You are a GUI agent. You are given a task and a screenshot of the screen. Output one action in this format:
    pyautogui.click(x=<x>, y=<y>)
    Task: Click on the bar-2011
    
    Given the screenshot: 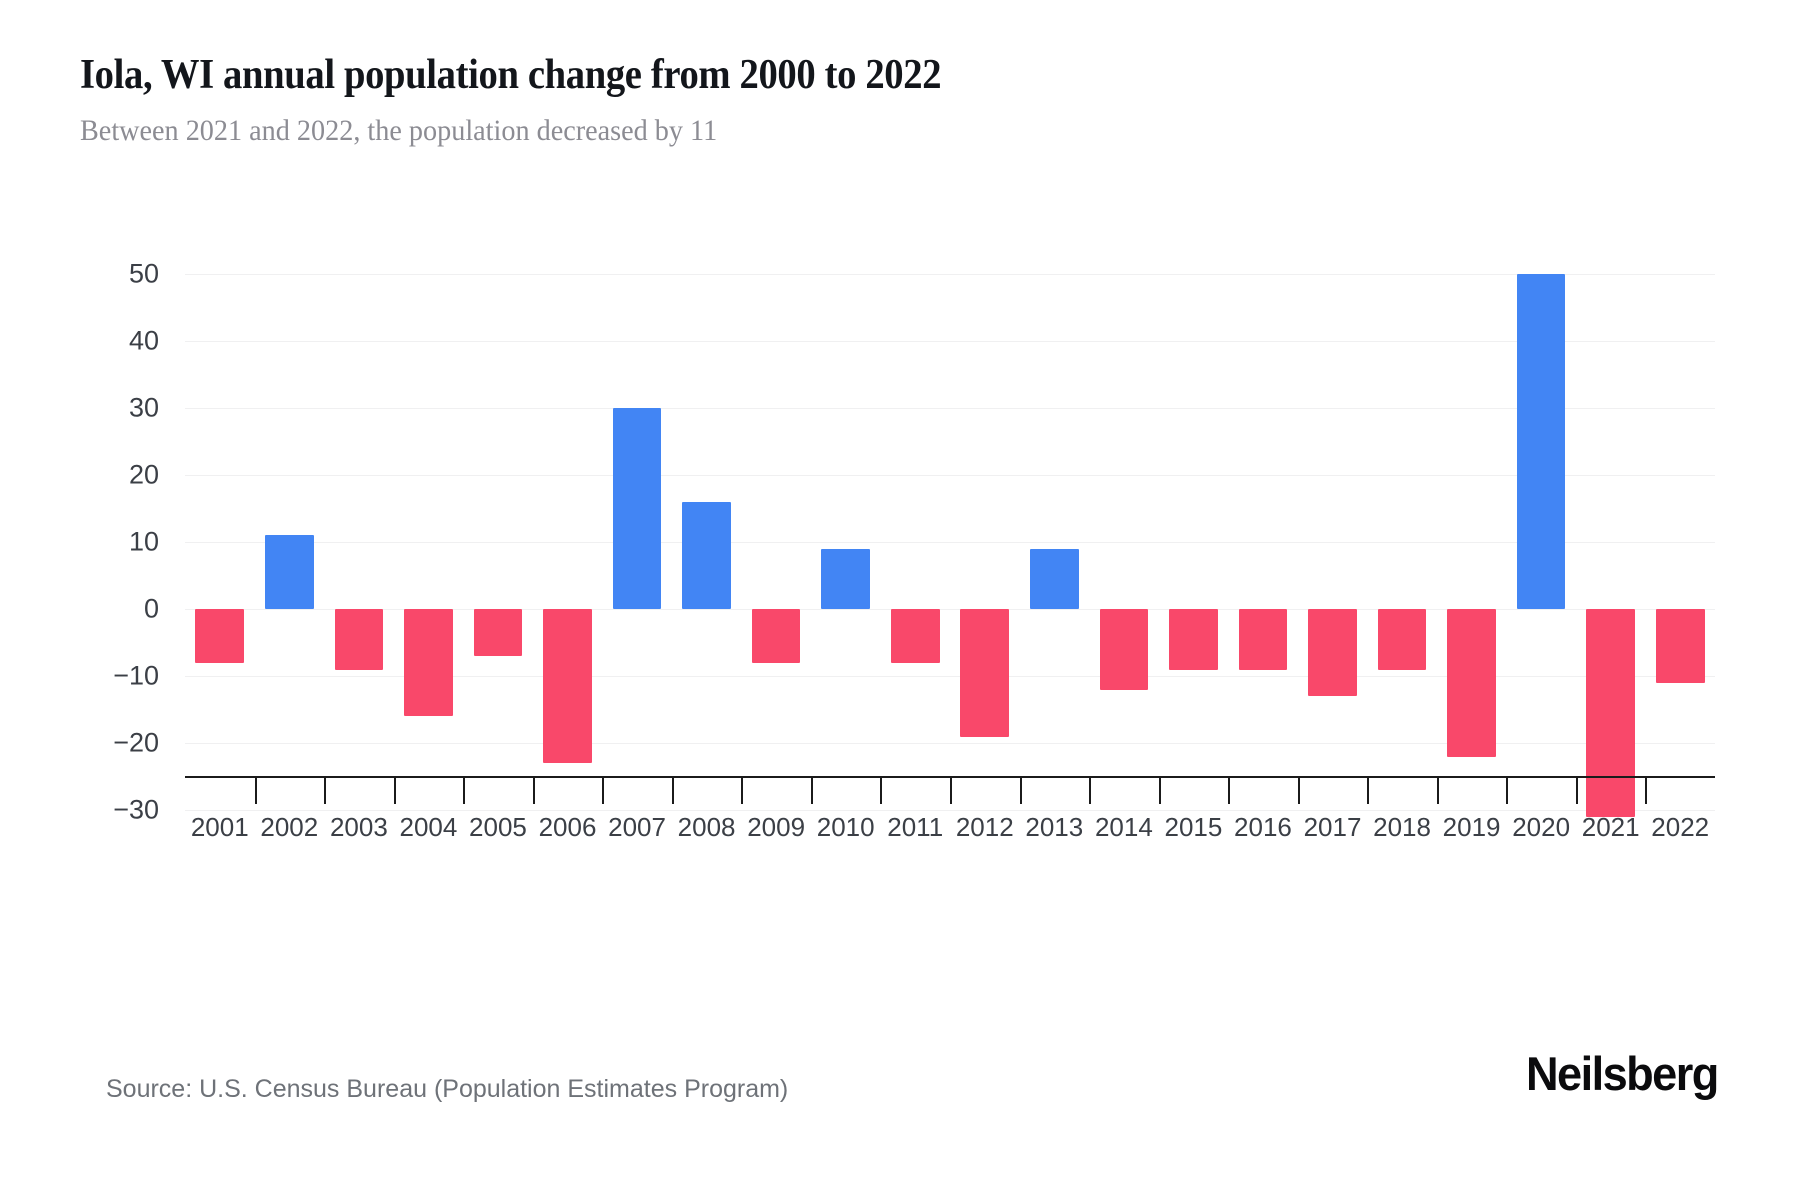 What is the action you would take?
    pyautogui.click(x=915, y=636)
    